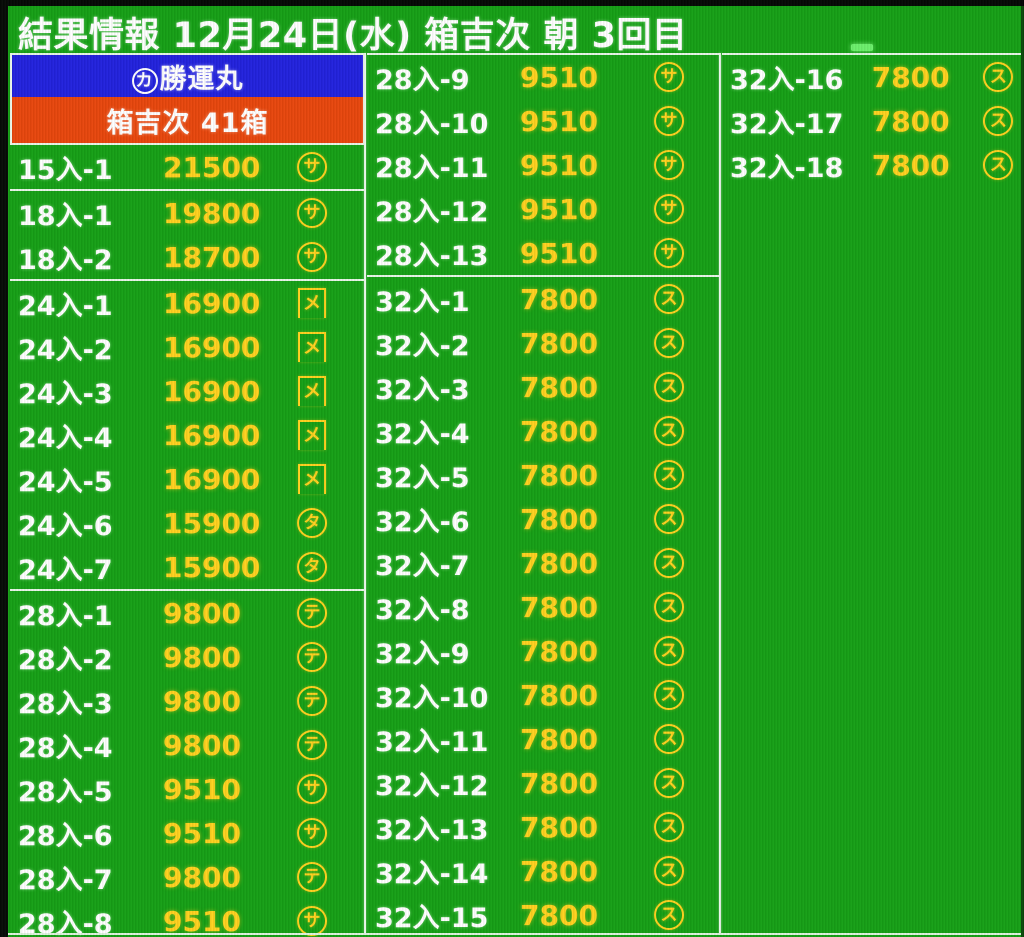 The width and height of the screenshot is (1024, 937). I want to click on result-row: 28入-10 9510 サ, so click(543, 121).